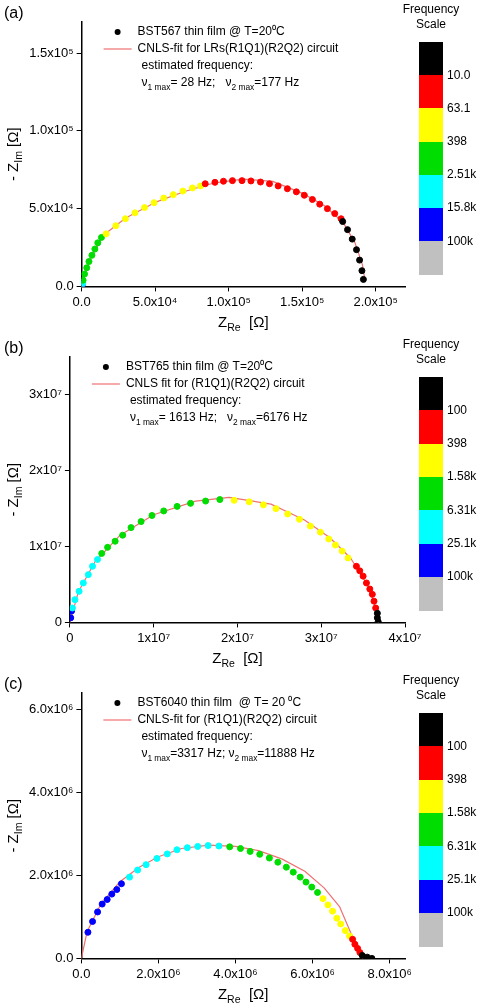 The width and height of the screenshot is (485, 1007). What do you see at coordinates (13, 684) in the screenshot?
I see `chart-title: (c)` at bounding box center [13, 684].